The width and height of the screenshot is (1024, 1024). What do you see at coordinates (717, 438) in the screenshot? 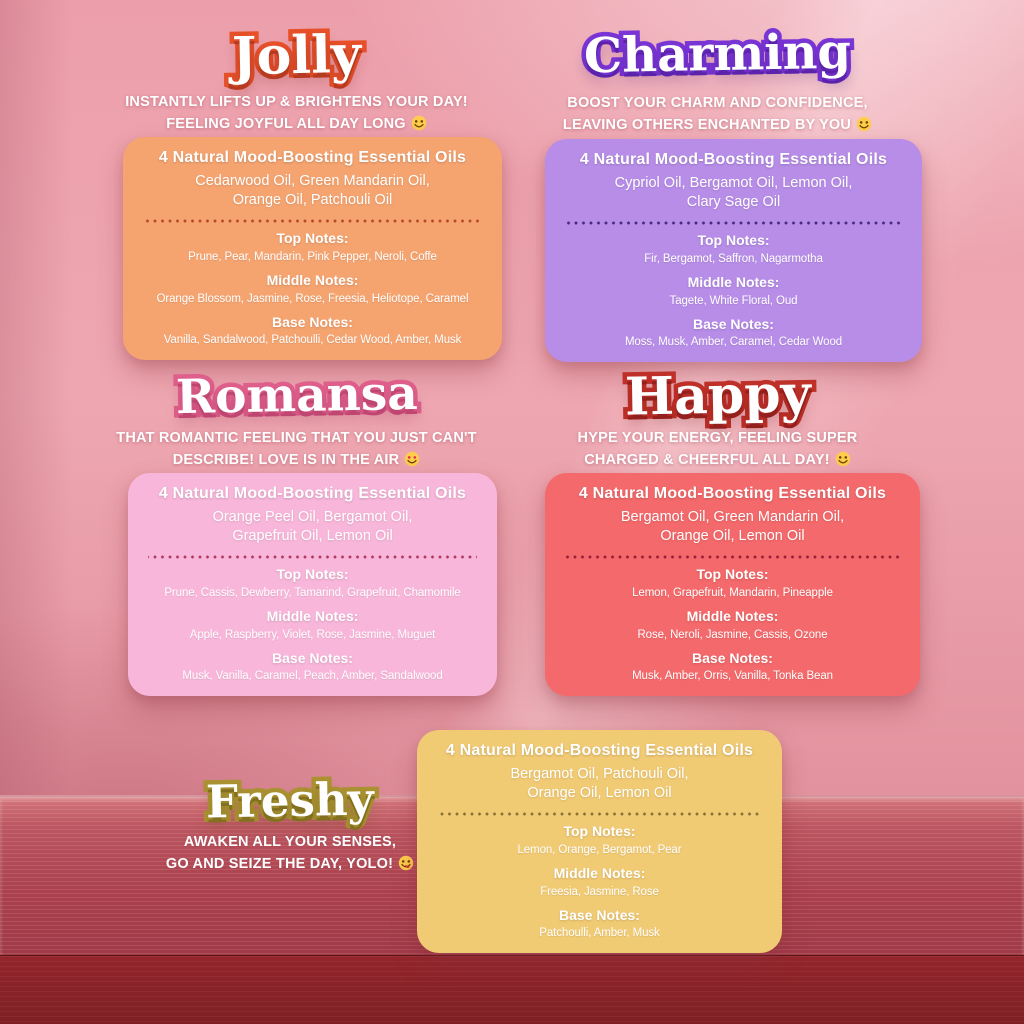
I see `happy-tagline-line1: HYPE YOUR ENERGY, FEELING SUPER` at bounding box center [717, 438].